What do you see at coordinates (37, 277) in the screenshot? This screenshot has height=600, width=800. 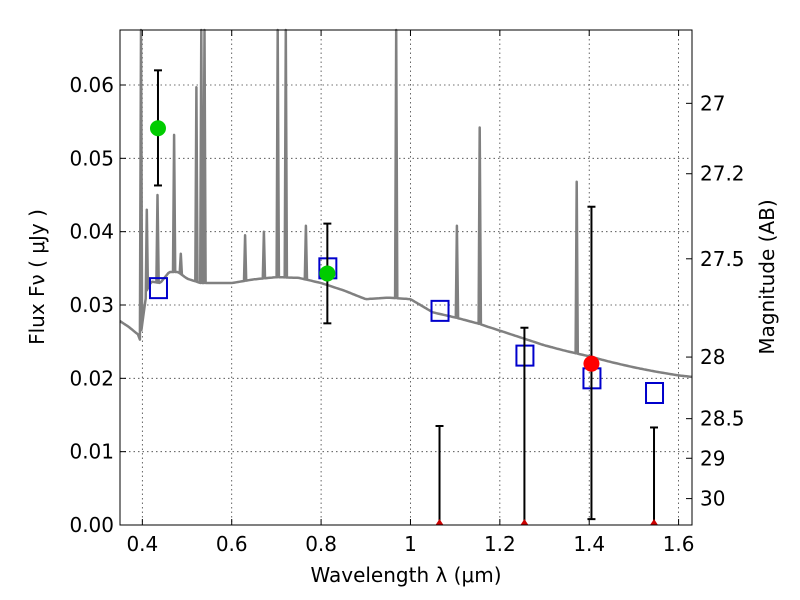 I see `y-axis-label: Flux Fν ( μJy )` at bounding box center [37, 277].